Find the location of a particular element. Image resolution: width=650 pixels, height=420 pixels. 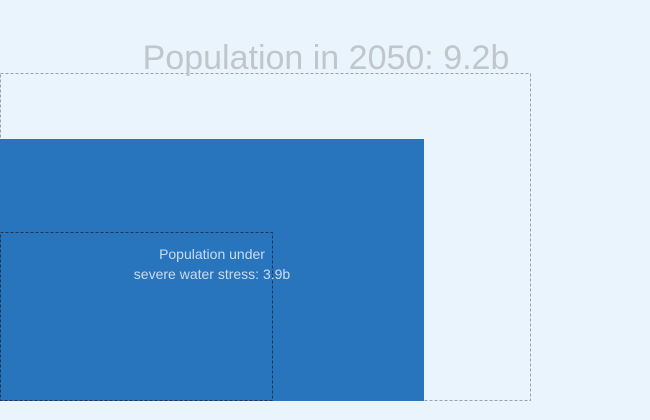

title: Population in 2050: 9.2b is located at coordinates (326, 58).